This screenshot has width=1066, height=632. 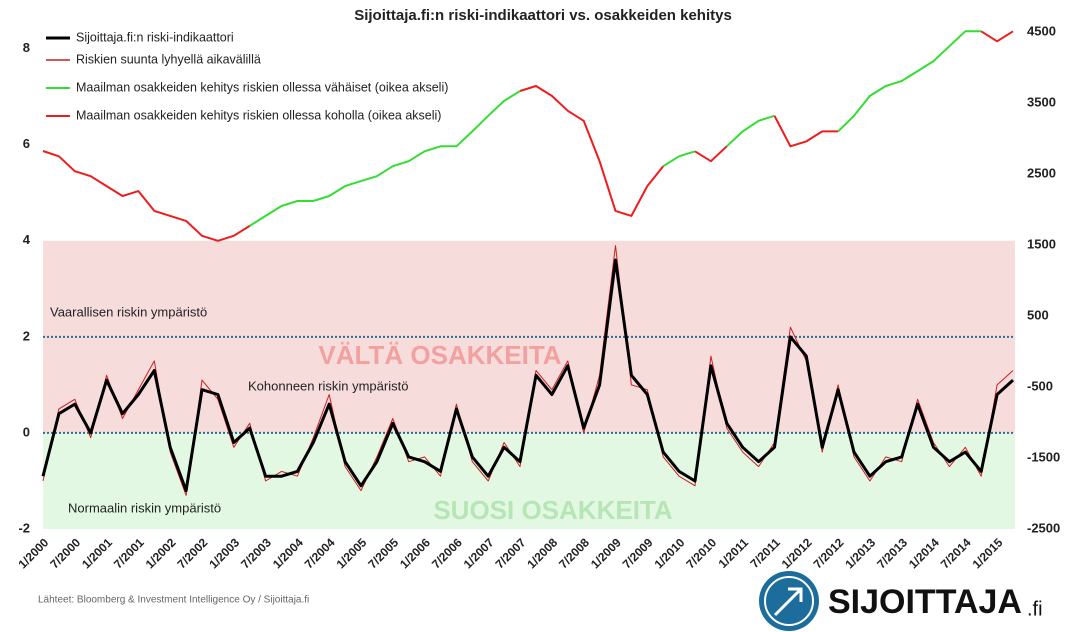 What do you see at coordinates (129, 553) in the screenshot?
I see `x-tick-label: 7/2001` at bounding box center [129, 553].